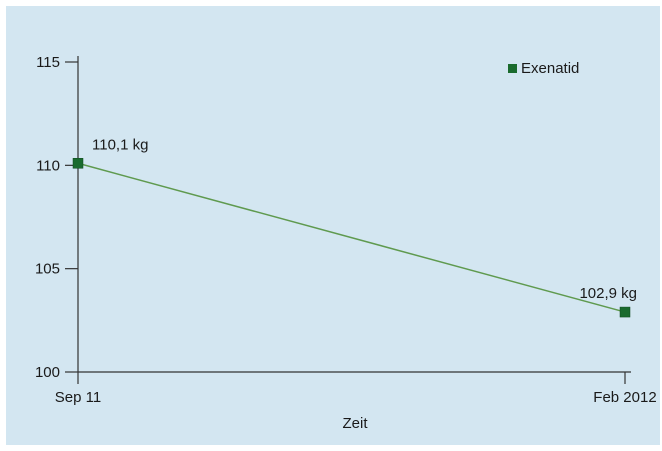 The width and height of the screenshot is (662, 451). I want to click on y-tick-label: 110, so click(48, 165).